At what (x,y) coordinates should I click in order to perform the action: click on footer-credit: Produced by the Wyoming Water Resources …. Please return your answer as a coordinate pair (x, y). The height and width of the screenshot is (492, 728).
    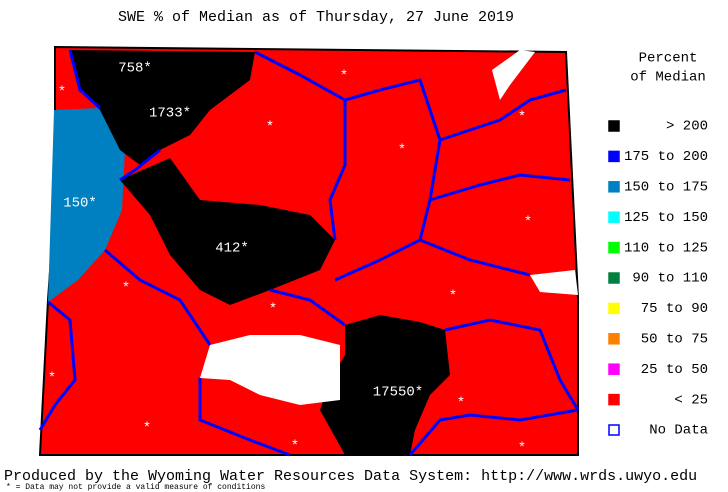
    Looking at the image, I should click on (350, 476).